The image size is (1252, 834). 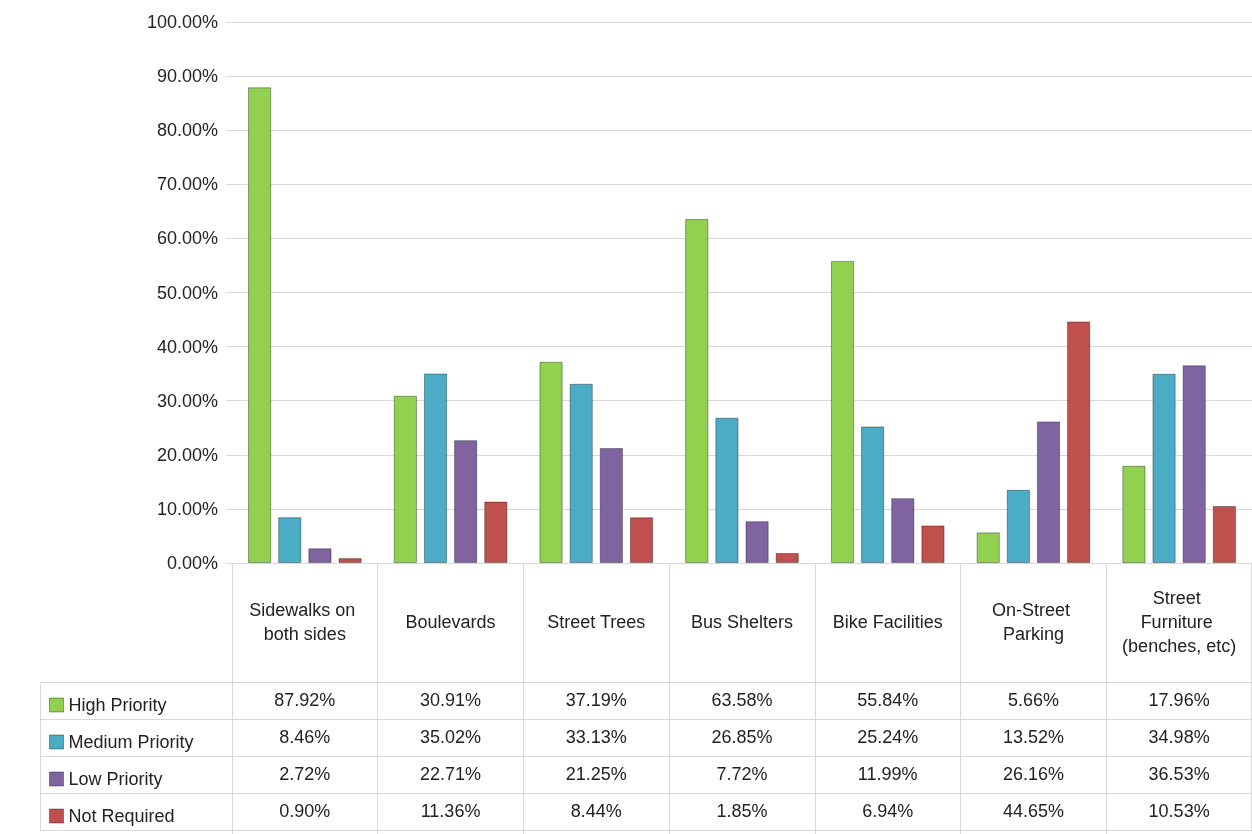 I want to click on y-tick-label: 60.00%, so click(x=187, y=238).